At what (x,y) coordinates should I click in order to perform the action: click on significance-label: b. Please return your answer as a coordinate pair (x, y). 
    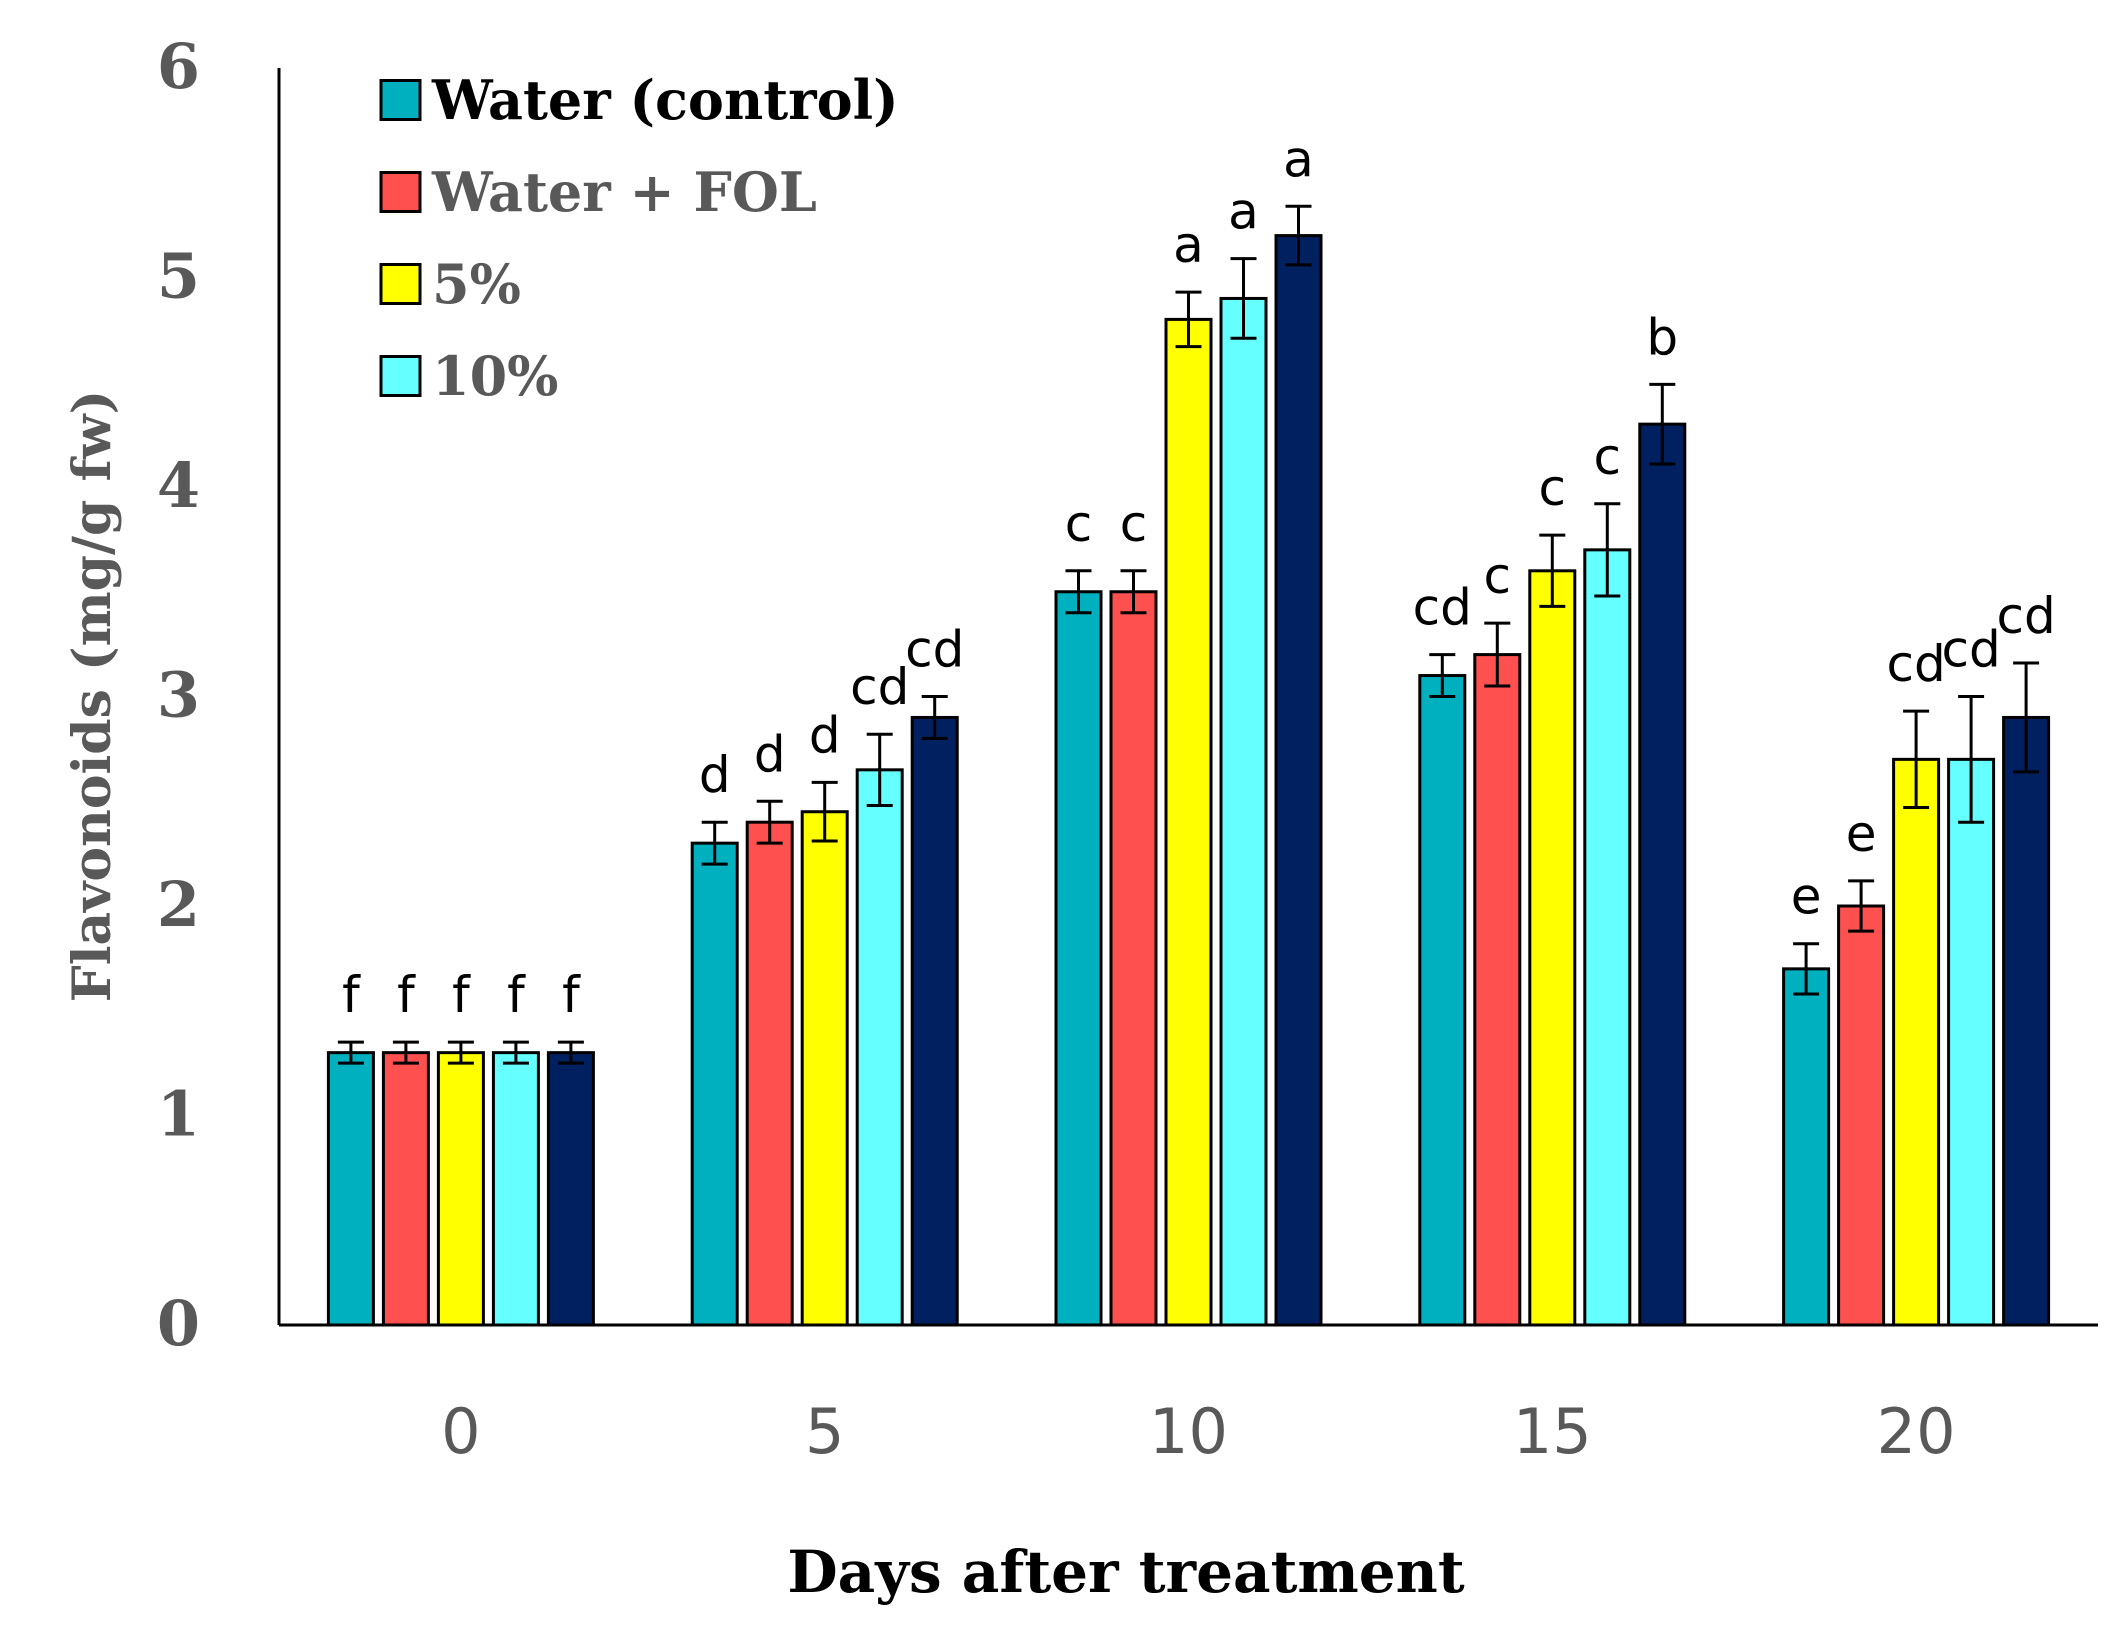
    Looking at the image, I should click on (1662, 337).